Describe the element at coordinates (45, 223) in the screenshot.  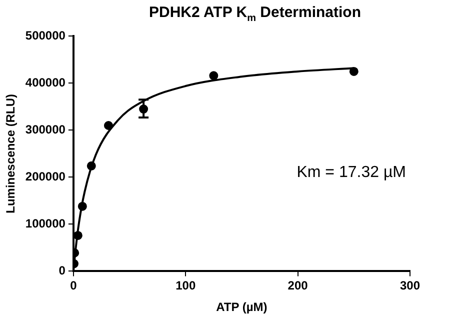
I see `y-tick-label: 100000` at that location.